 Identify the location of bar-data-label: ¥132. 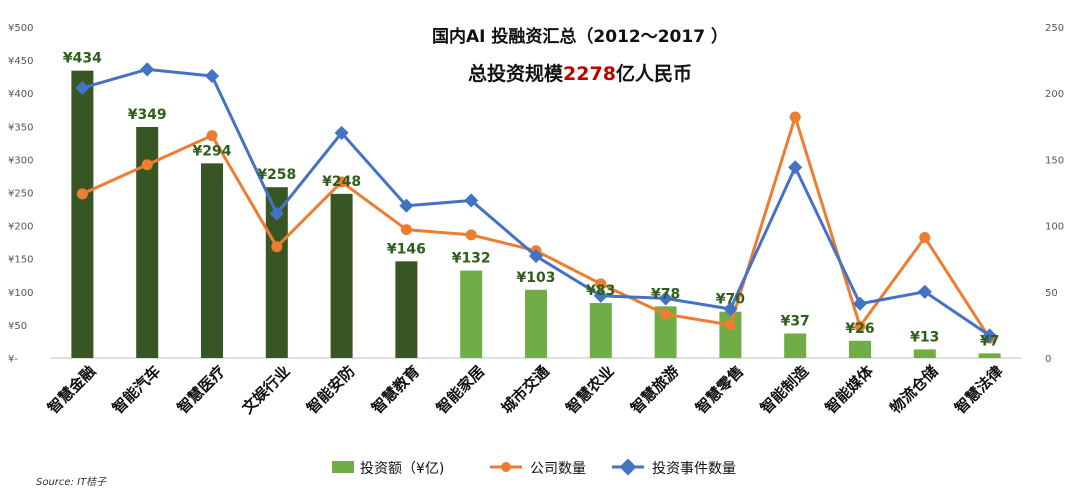
(471, 259).